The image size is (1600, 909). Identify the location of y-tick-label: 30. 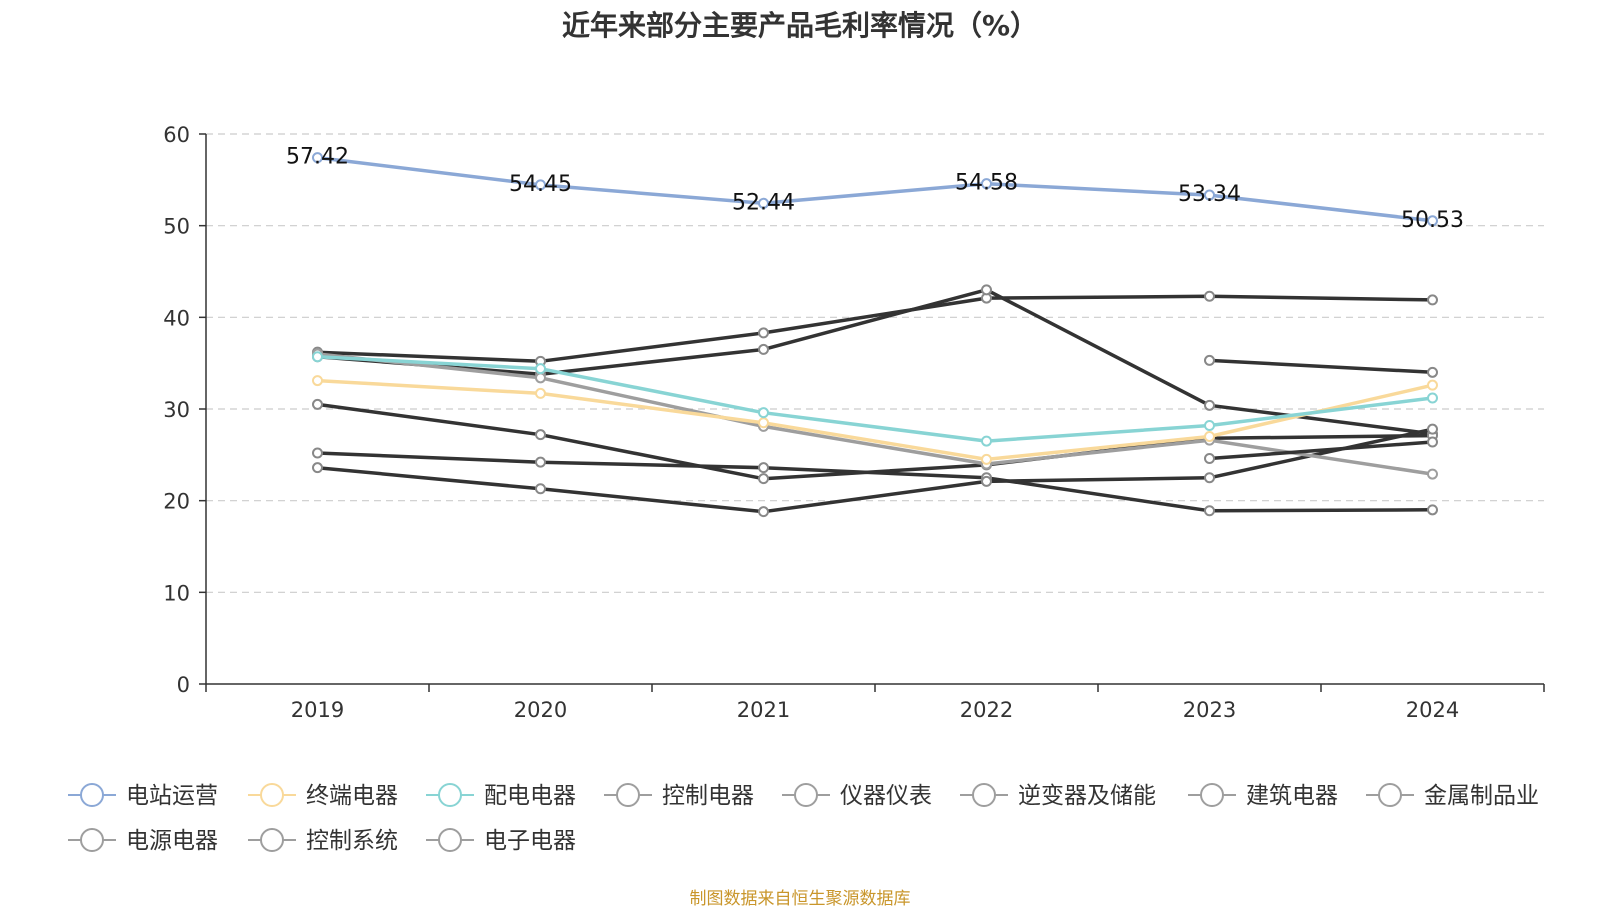
(176, 410).